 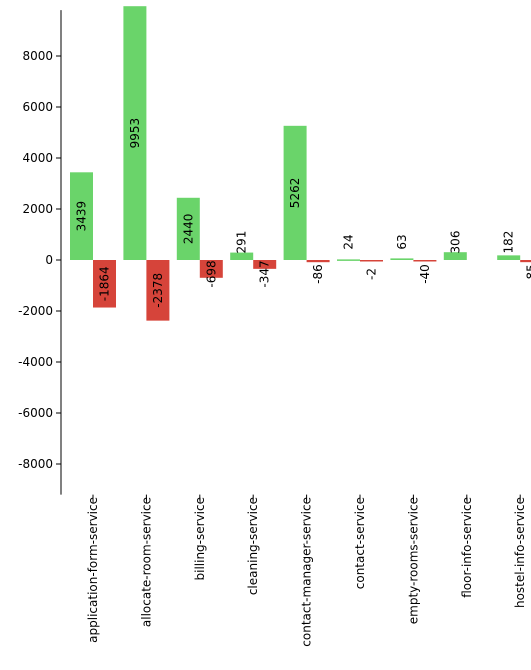 I want to click on data-label: -86, so click(x=318, y=274).